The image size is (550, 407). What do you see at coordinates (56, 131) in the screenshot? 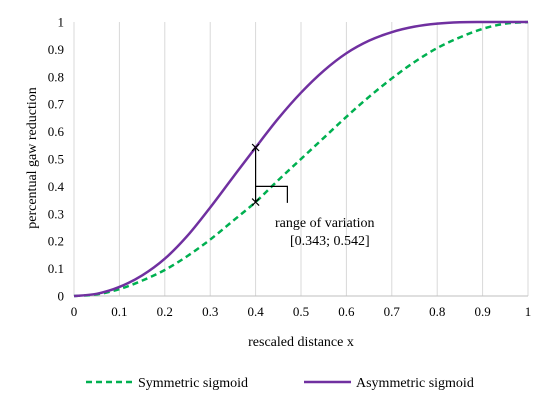
I see `y-tick-label: 0.6` at bounding box center [56, 131].